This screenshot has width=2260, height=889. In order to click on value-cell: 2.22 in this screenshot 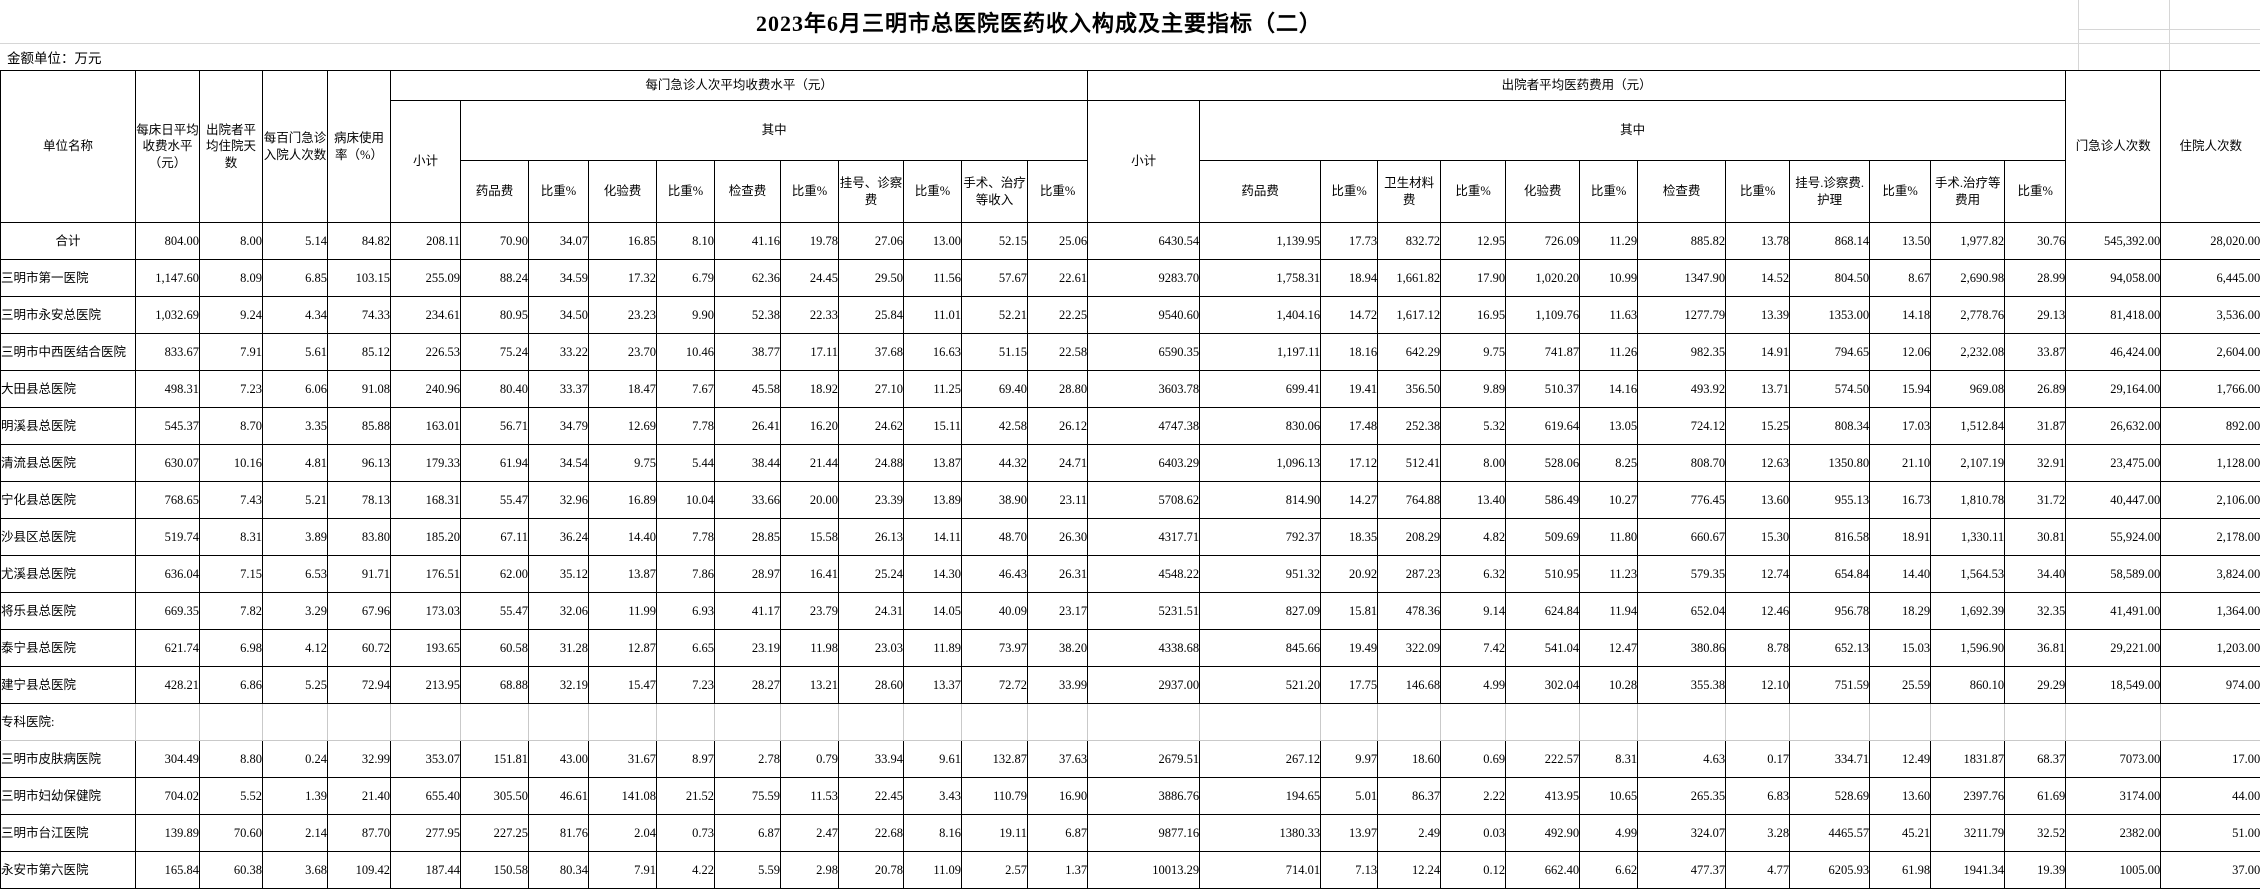, I will do `click(1473, 796)`.